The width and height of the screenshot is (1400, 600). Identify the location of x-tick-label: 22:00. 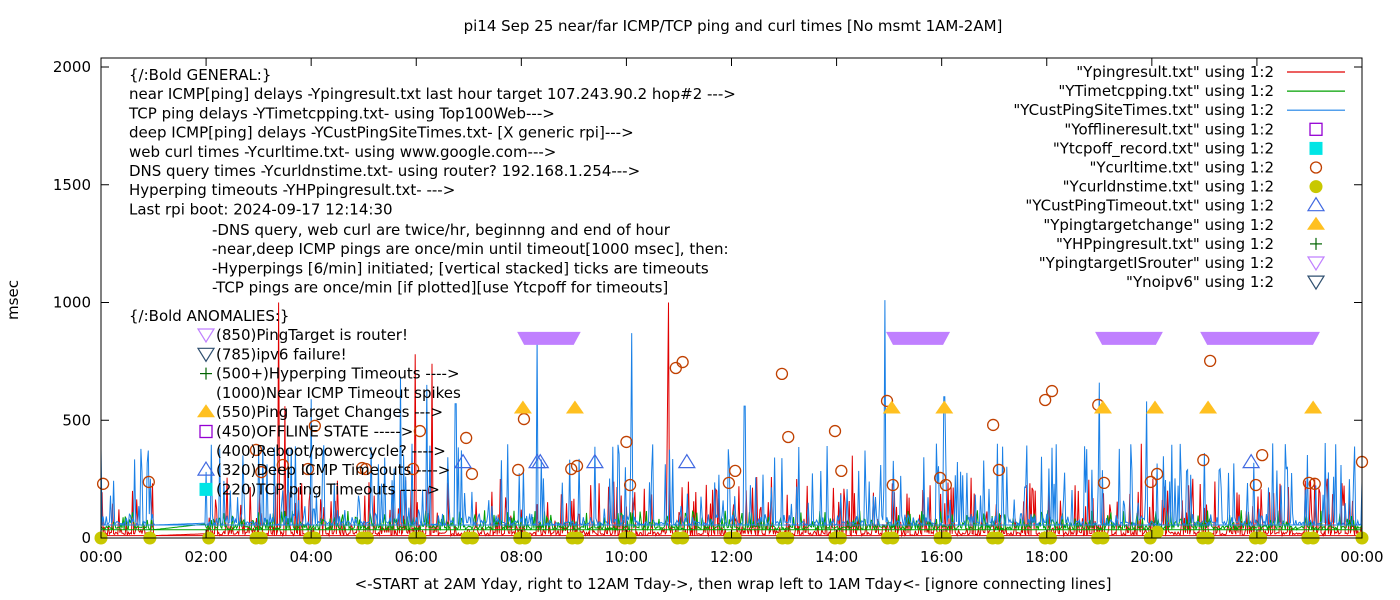
(1256, 557).